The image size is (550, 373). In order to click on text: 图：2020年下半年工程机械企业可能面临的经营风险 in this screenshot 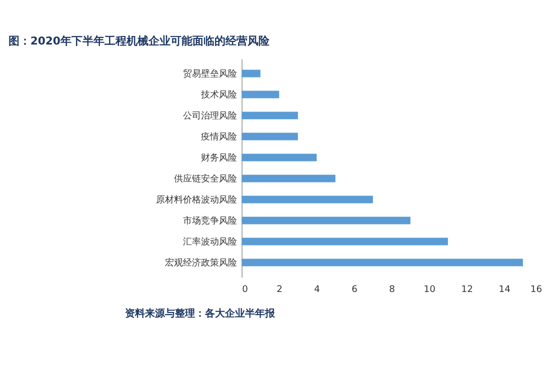, I will do `click(139, 41)`.